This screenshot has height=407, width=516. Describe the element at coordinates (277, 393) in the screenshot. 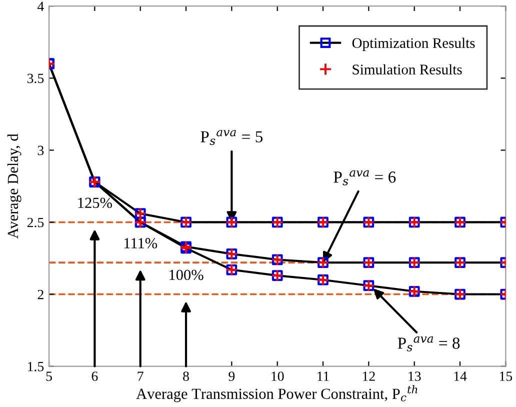

I see `x-axis-title: Average Transmission Power Constraint, P$_{c}$$^{th}$` at that location.